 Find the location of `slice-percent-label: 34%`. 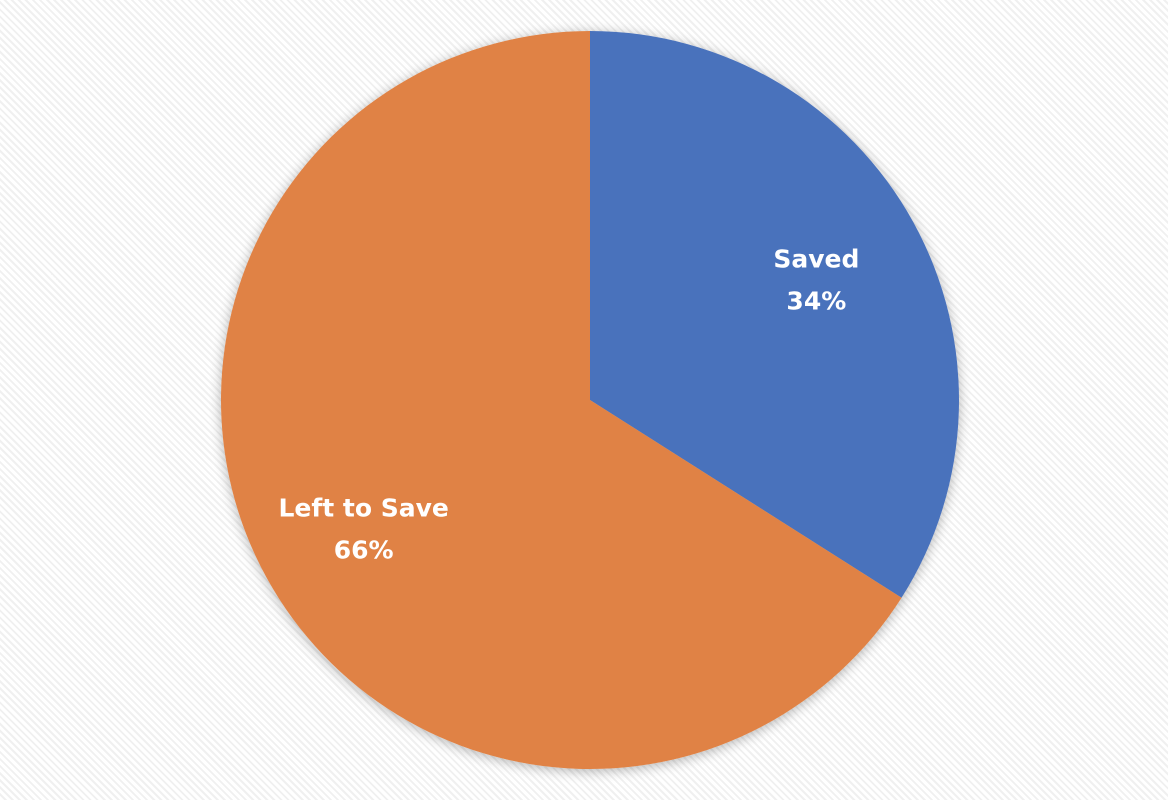

slice-percent-label: 34% is located at coordinates (816, 301).